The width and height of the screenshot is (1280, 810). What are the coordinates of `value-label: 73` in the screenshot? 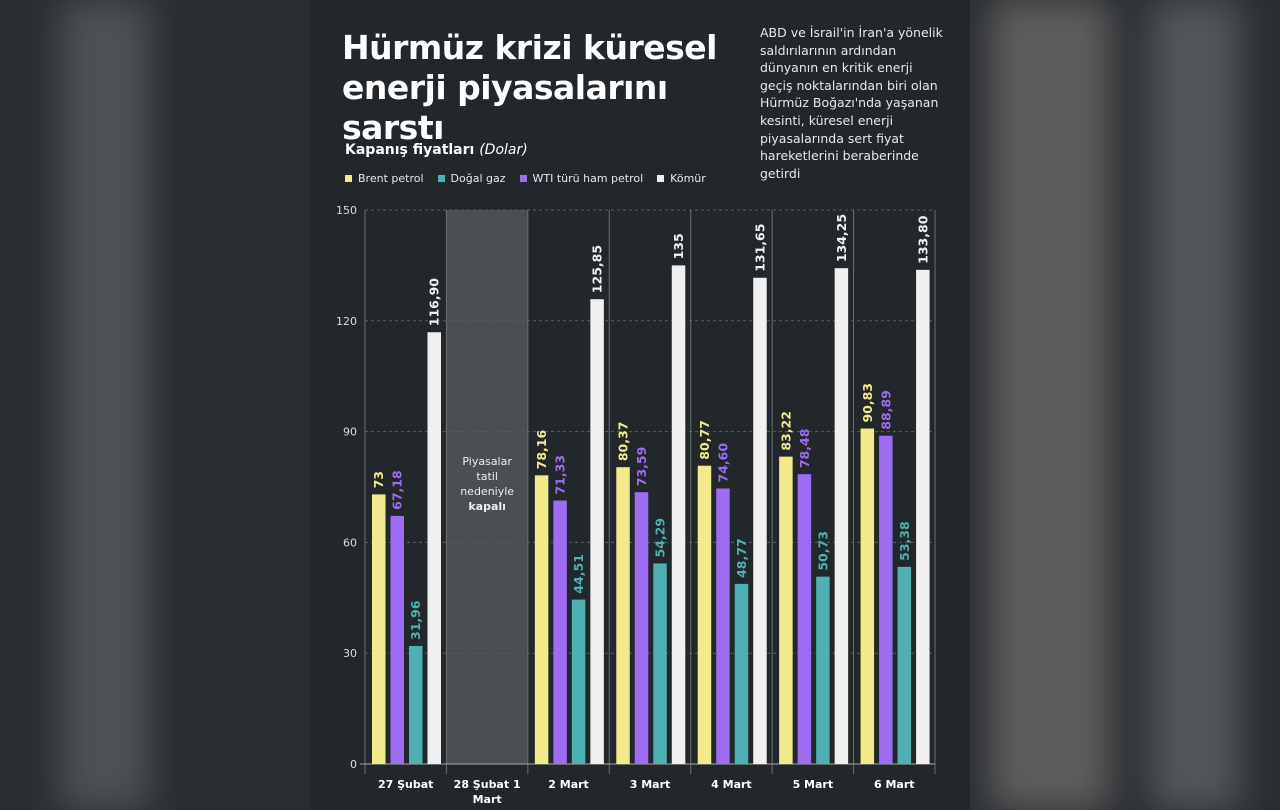 It's located at (378, 479).